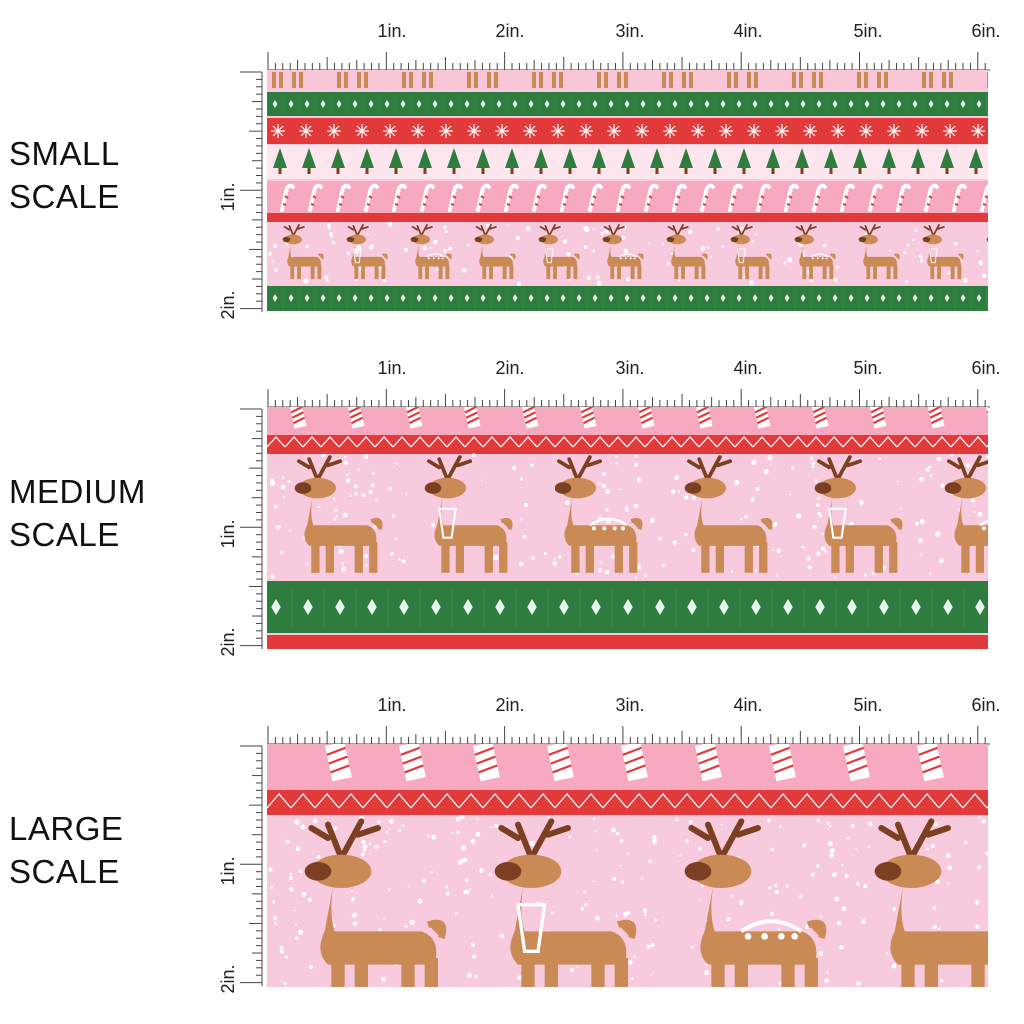 This screenshot has height=1024, width=1024. Describe the element at coordinates (634, 763) in the screenshot. I see `large-candy-stripe-row` at that location.